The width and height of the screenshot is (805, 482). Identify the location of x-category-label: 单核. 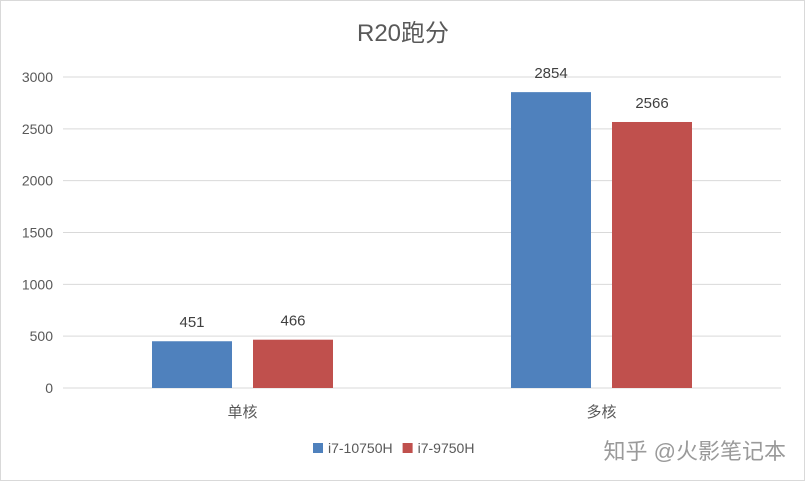
(242, 412).